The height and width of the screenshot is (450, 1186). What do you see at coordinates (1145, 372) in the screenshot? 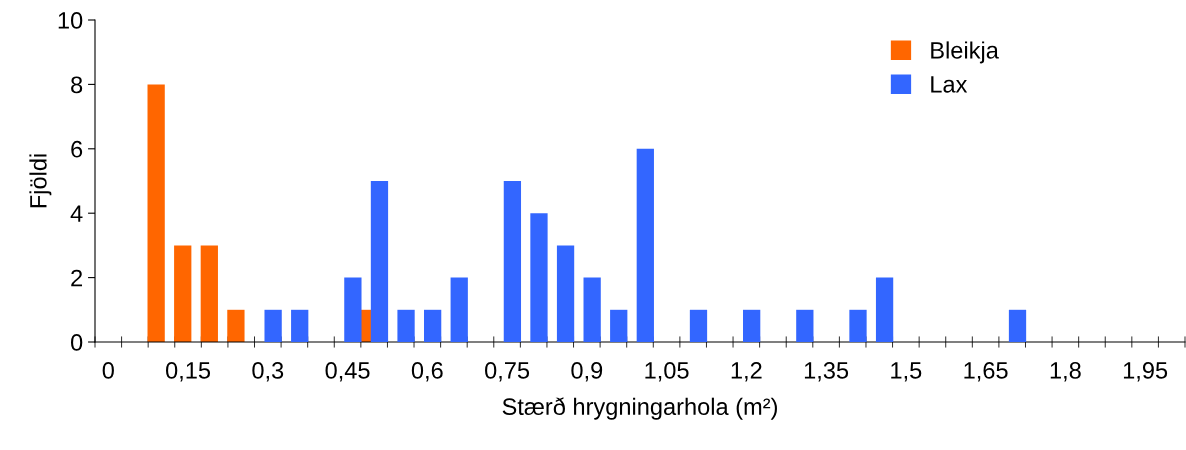
I see `x-tick-label: 1,95` at bounding box center [1145, 372].